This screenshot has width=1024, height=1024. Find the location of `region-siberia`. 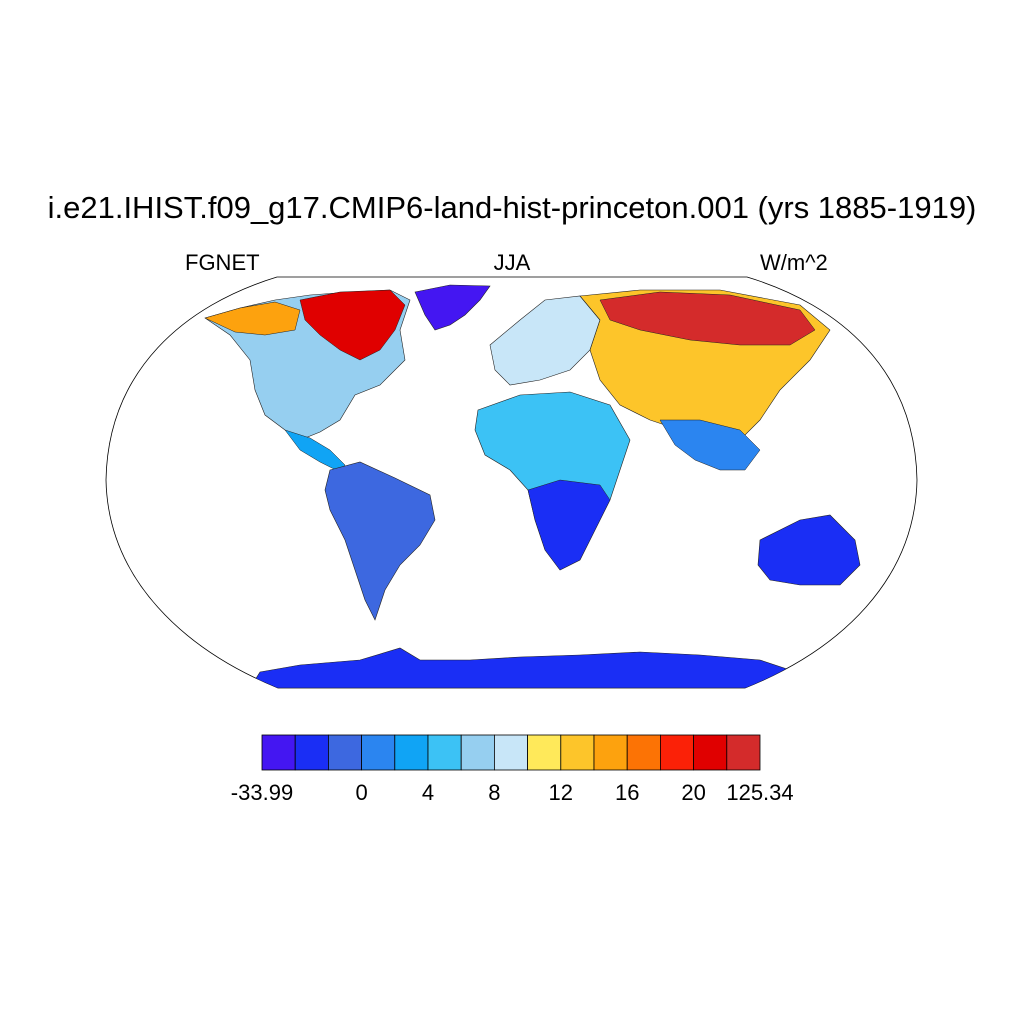

region-siberia is located at coordinates (707, 318).